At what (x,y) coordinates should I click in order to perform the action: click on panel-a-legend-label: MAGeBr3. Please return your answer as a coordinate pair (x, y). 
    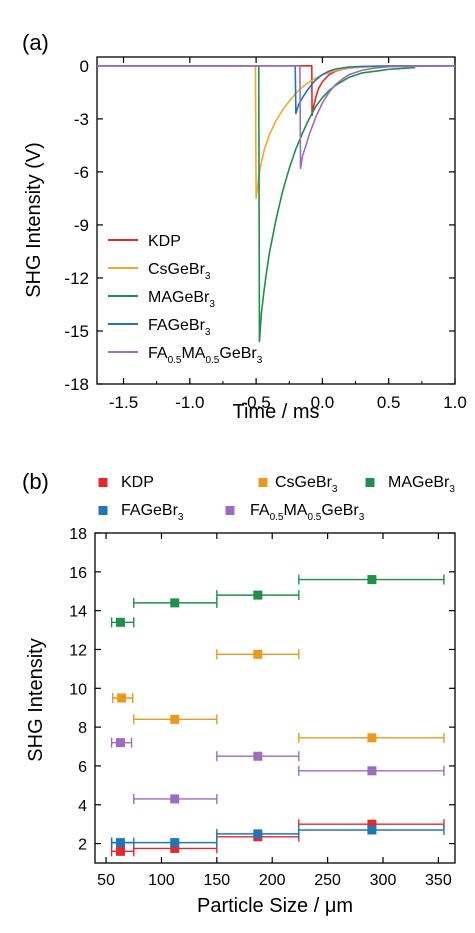
    Looking at the image, I should click on (181, 299).